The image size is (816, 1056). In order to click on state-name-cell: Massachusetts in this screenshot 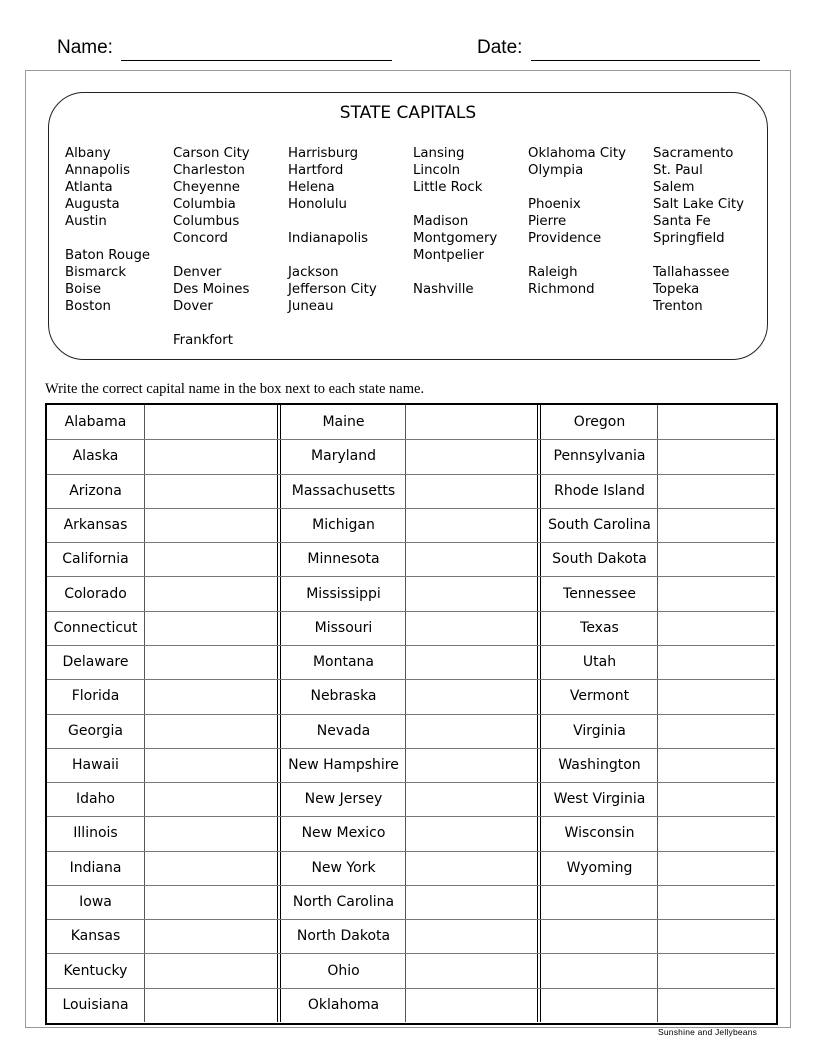, I will do `click(343, 490)`.